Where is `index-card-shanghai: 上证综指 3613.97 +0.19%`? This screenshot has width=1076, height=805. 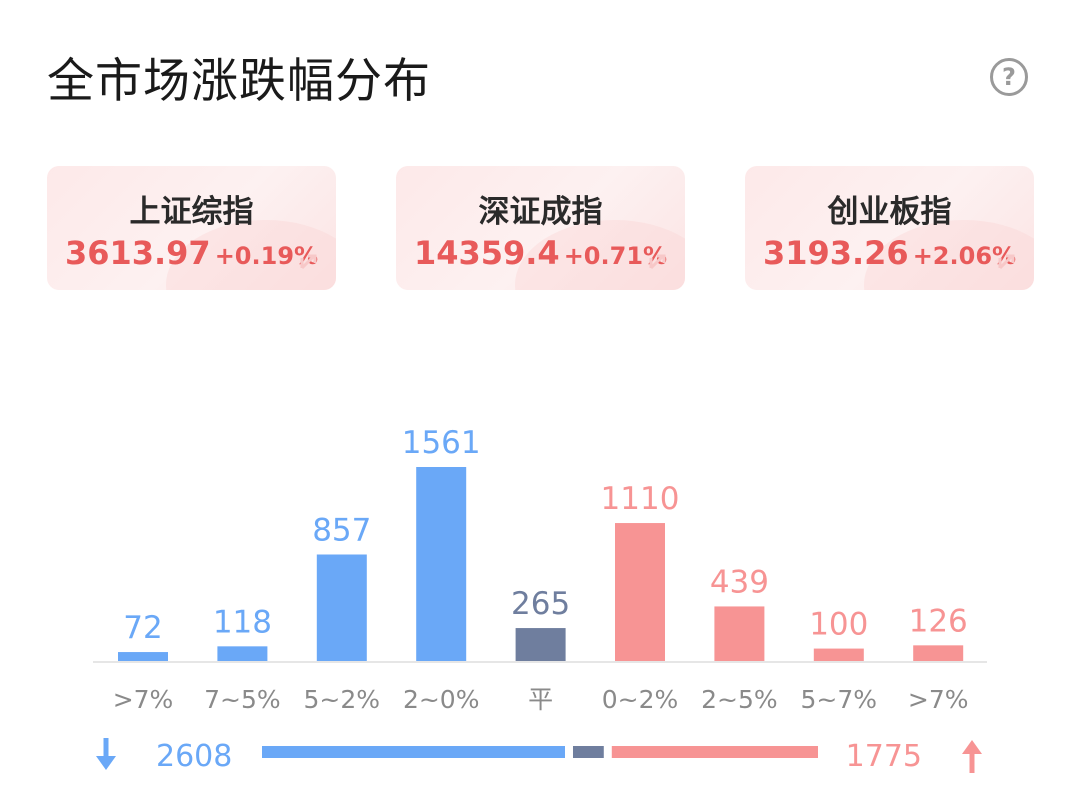 index-card-shanghai: 上证综指 3613.97 +0.19% is located at coordinates (191, 228).